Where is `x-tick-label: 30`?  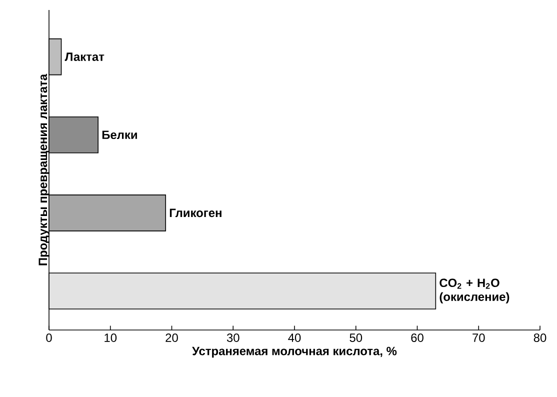 x-tick-label: 30 is located at coordinates (233, 338).